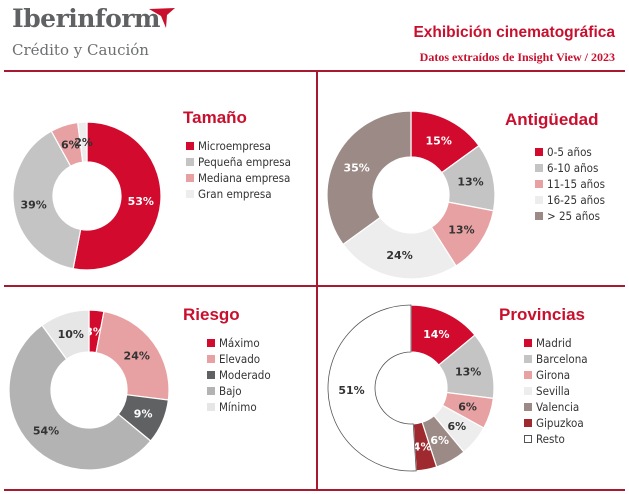  Describe the element at coordinates (230, 391) in the screenshot. I see `legend-label: Bajo` at that location.